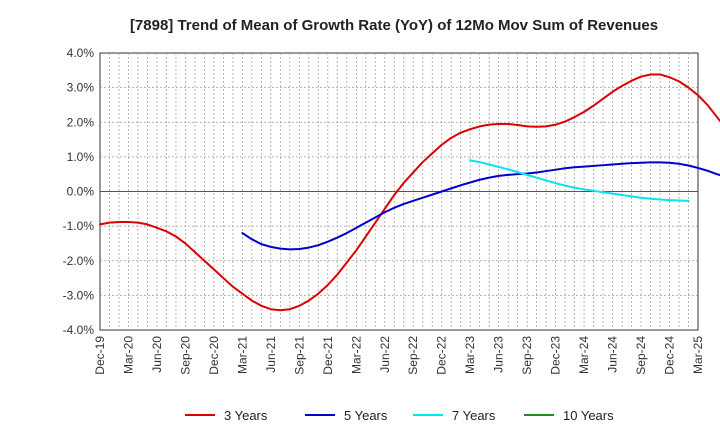 The image size is (720, 440). Describe the element at coordinates (579, 180) in the screenshot. I see `series-line-7-years` at that location.